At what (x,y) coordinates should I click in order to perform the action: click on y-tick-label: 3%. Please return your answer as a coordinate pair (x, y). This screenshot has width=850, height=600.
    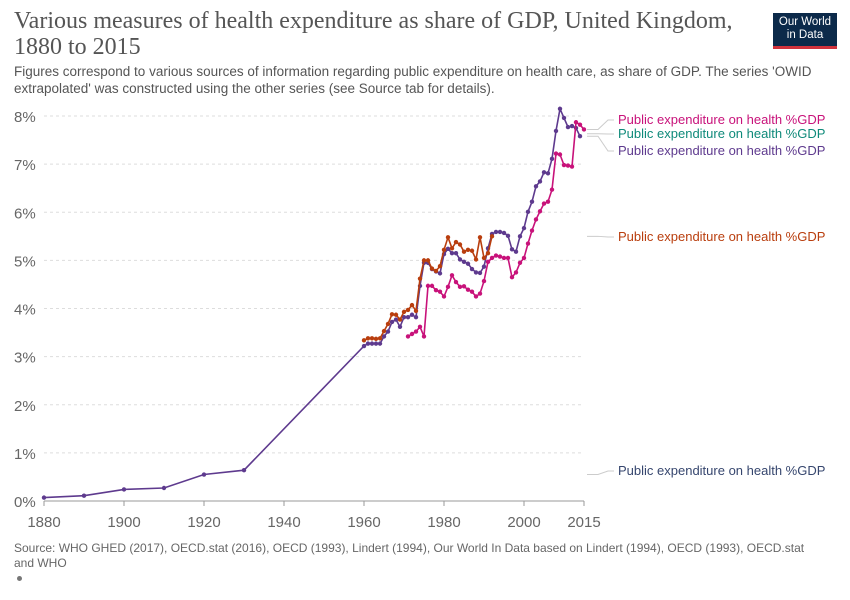
    Looking at the image, I should click on (25, 358).